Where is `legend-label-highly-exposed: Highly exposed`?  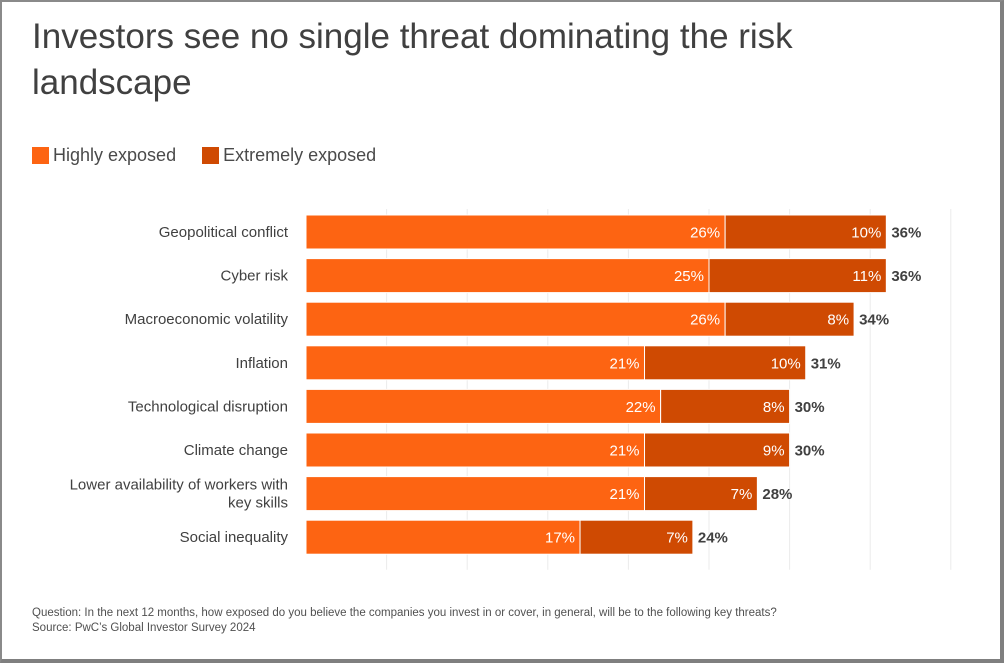 legend-label-highly-exposed: Highly exposed is located at coordinates (115, 155).